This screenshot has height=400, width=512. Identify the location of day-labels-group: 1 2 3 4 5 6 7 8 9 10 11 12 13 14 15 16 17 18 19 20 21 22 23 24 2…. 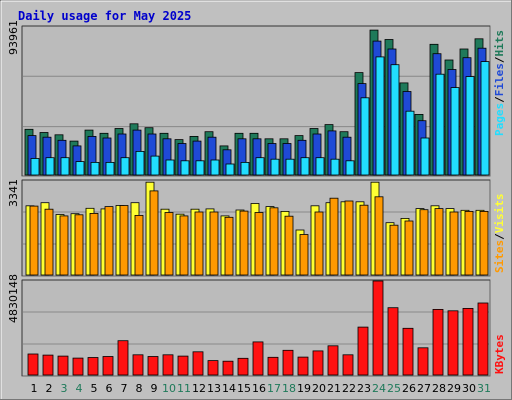
(261, 388).